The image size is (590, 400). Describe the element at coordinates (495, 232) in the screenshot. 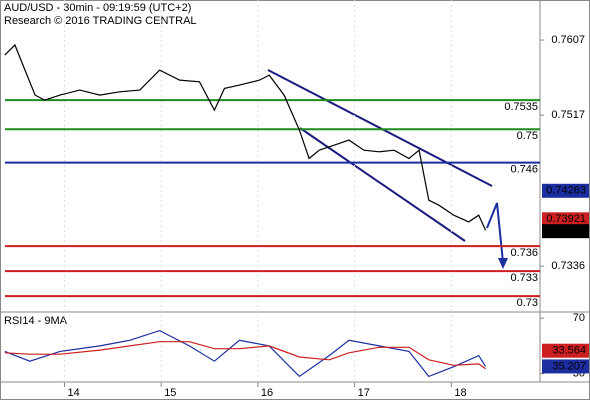

I see `forecast-arrow` at that location.